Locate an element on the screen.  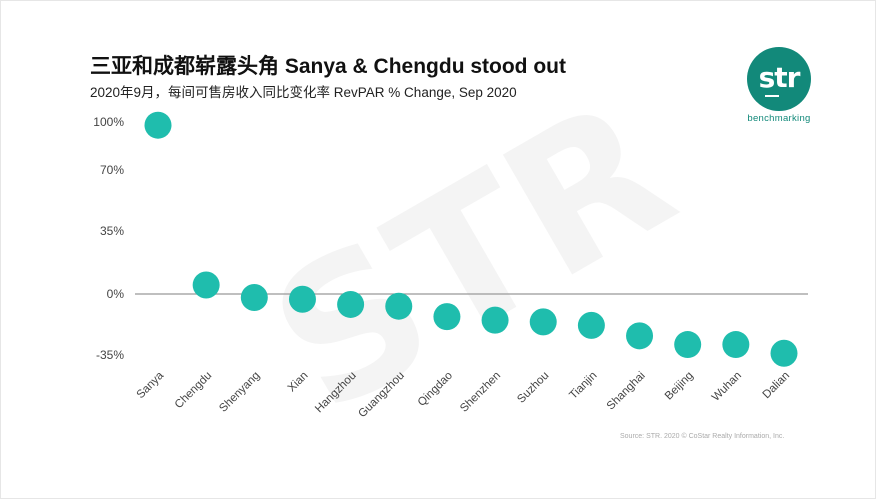
logo-underline is located at coordinates (772, 96).